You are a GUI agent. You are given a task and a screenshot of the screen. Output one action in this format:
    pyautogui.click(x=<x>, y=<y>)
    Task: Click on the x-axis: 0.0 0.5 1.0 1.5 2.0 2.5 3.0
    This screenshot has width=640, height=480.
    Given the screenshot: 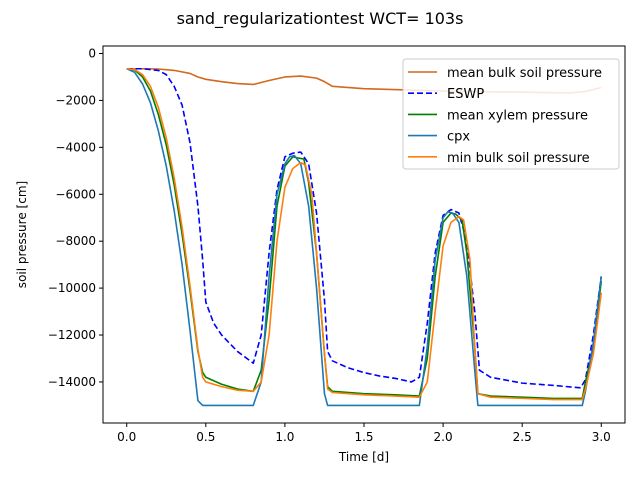 What is the action you would take?
    pyautogui.click(x=364, y=433)
    